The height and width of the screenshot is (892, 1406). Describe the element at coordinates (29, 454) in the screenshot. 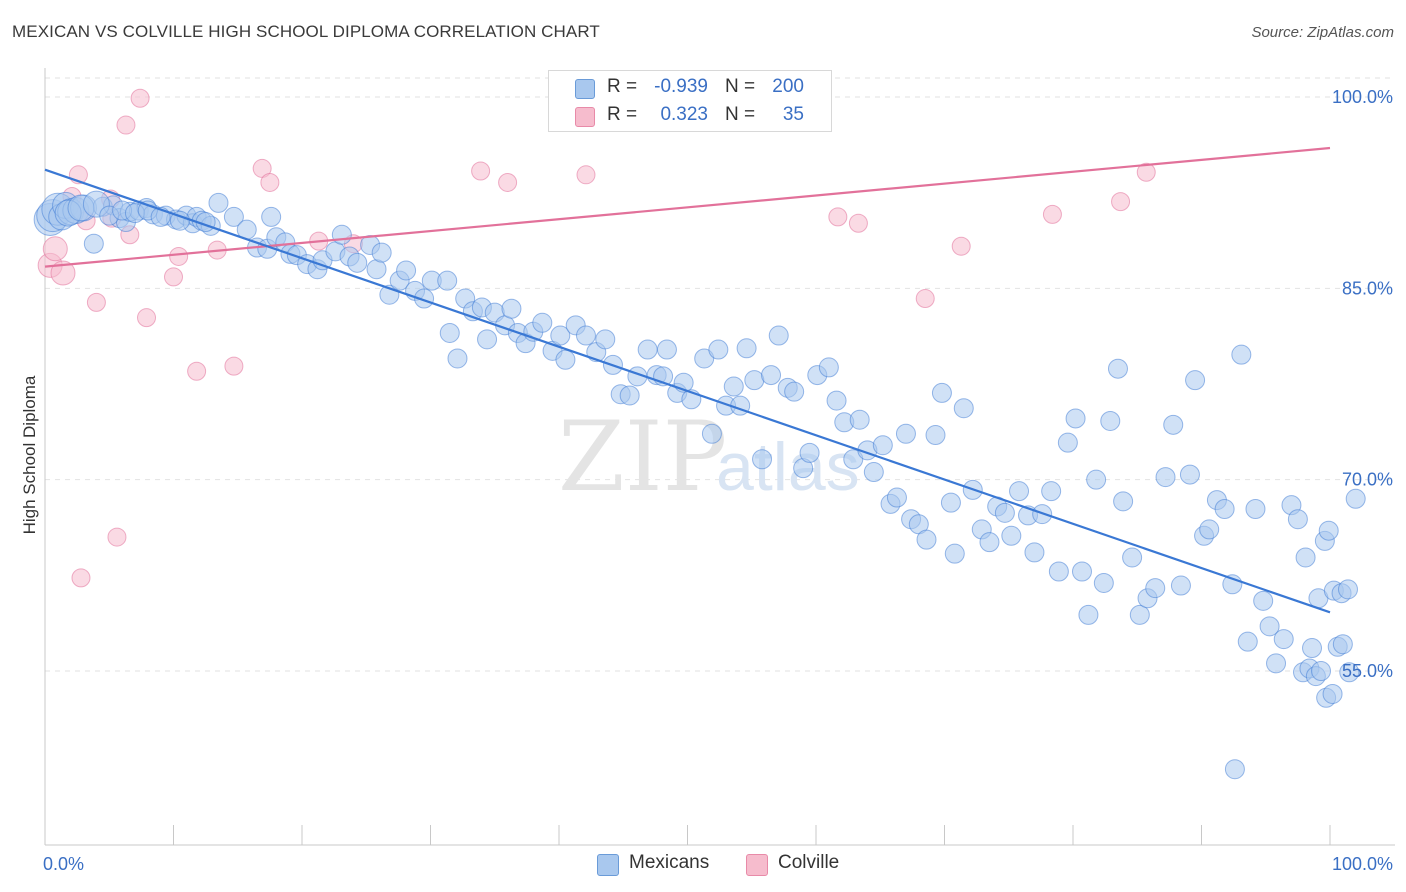

I see `y-axis-label: High School Diploma` at that location.